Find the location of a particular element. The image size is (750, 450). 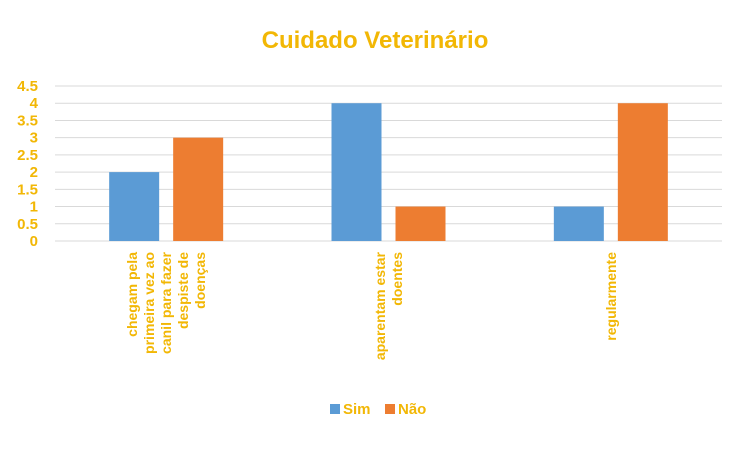

legend: Sim Não is located at coordinates (378, 409).